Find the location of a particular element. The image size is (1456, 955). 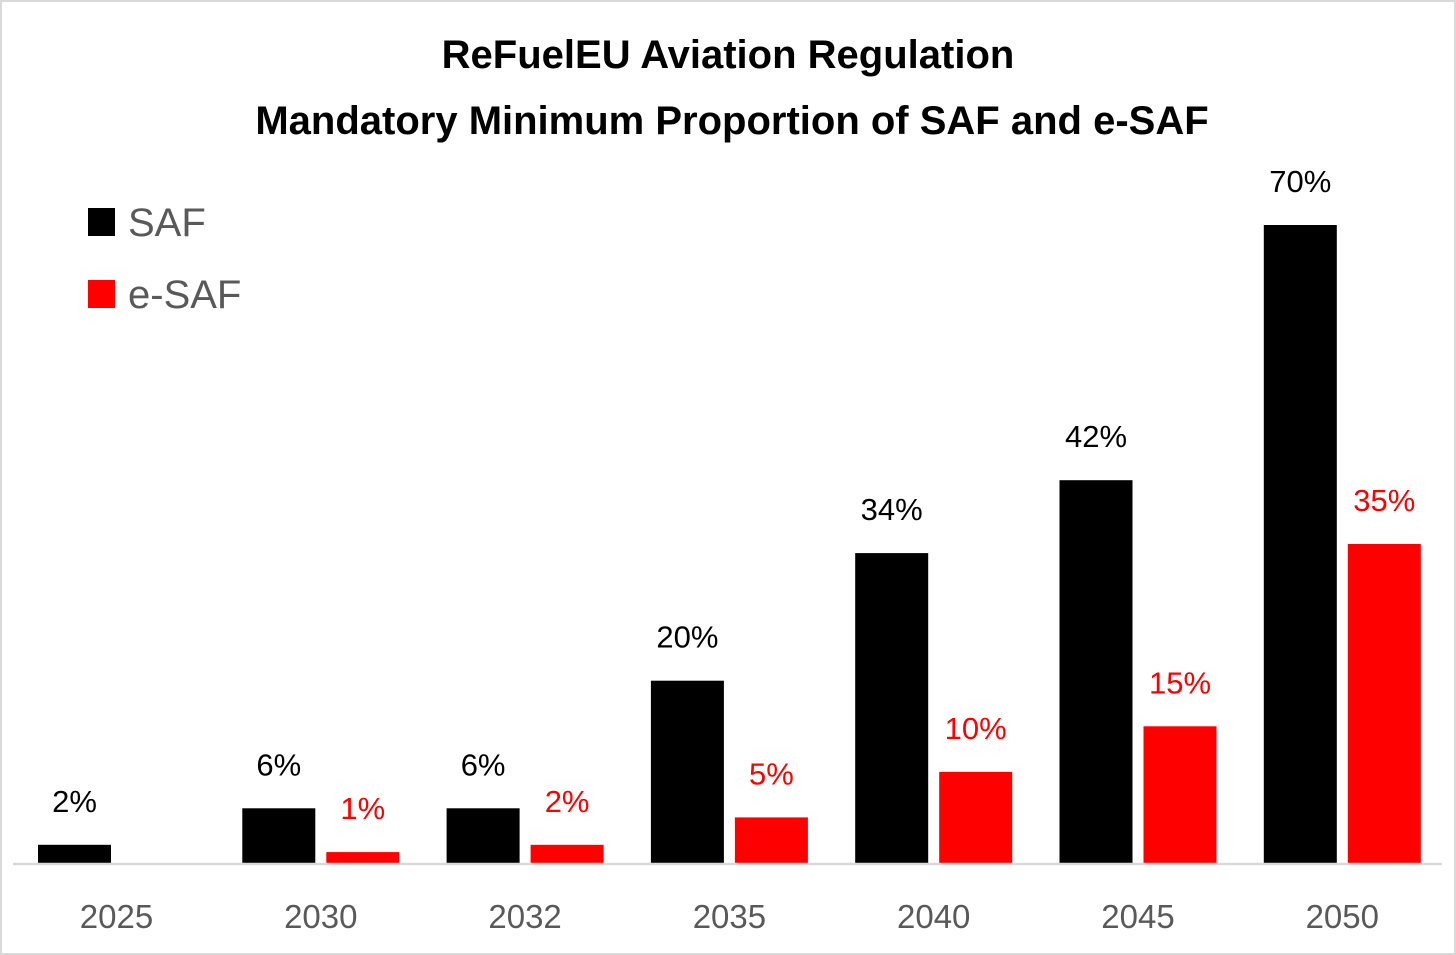

x-tick-label-2032: 2032 is located at coordinates (524, 916).